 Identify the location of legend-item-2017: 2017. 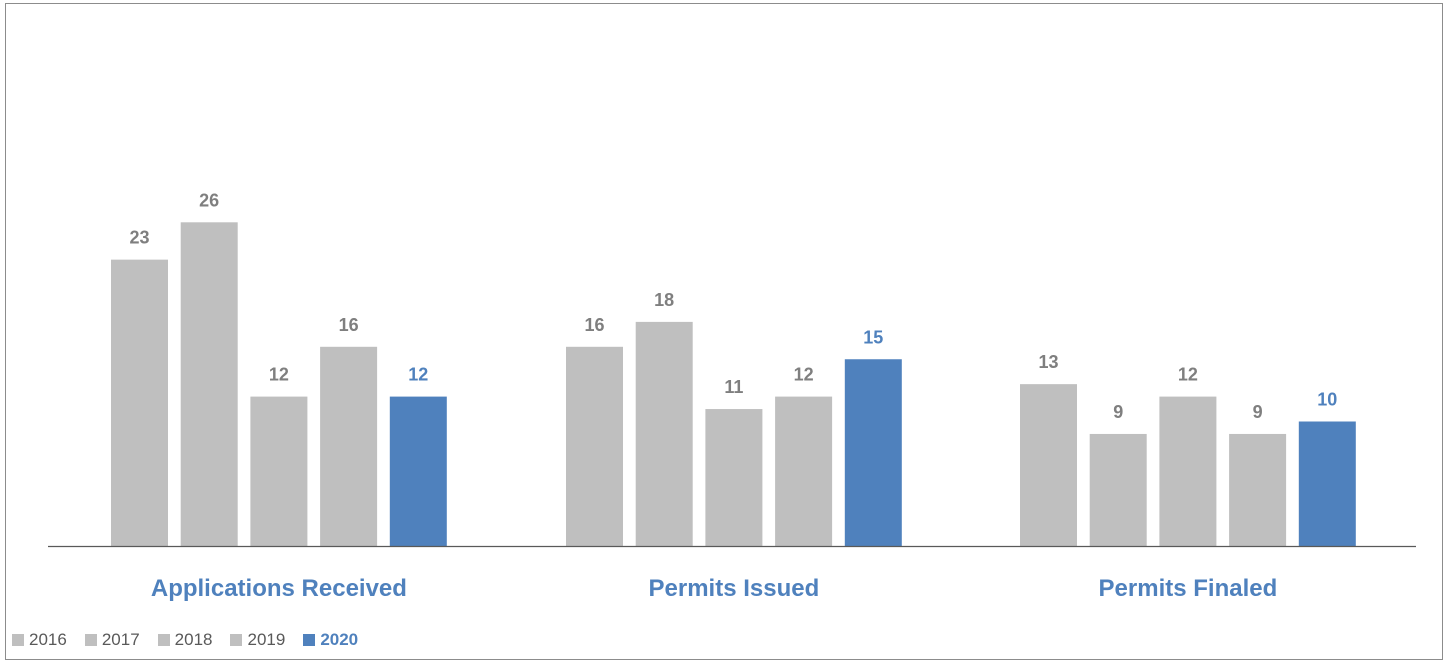
(112, 640).